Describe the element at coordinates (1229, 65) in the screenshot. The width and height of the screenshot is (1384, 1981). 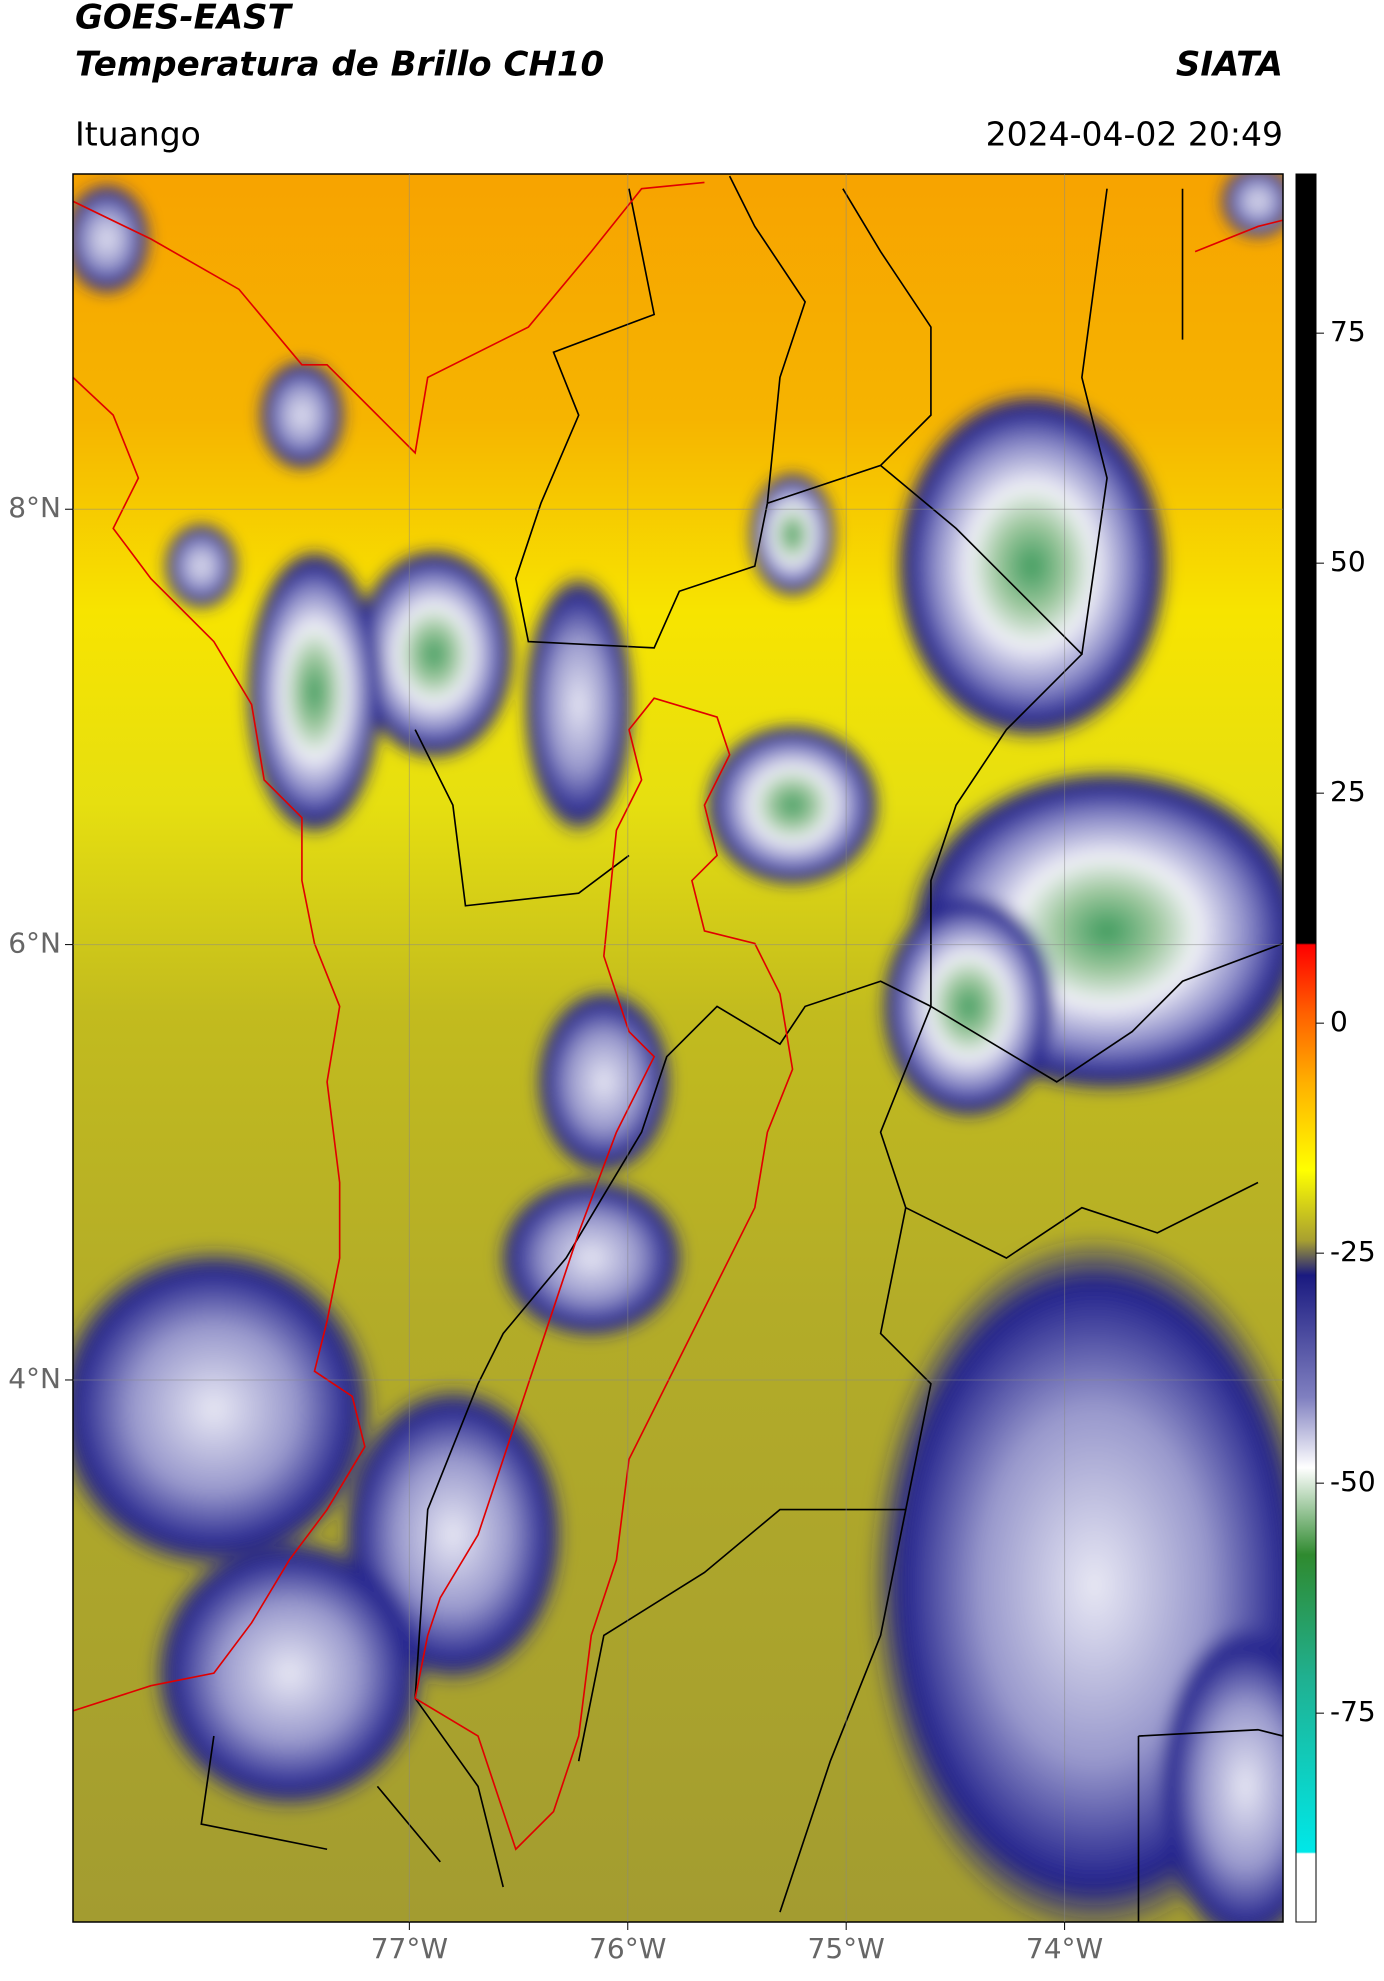
I see `brand: SIATA` at that location.